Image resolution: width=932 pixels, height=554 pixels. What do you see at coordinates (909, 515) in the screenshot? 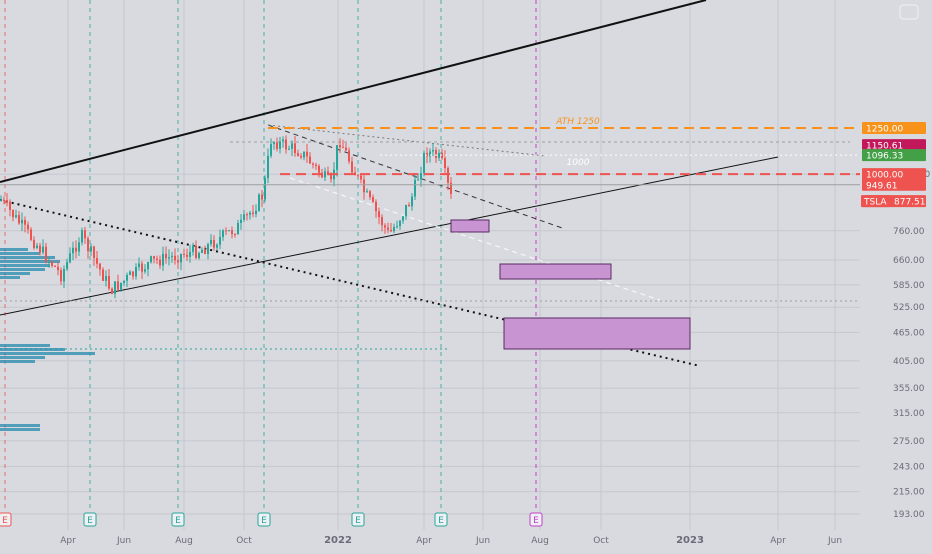
I see `y-tick-label: 193.00` at bounding box center [909, 515].